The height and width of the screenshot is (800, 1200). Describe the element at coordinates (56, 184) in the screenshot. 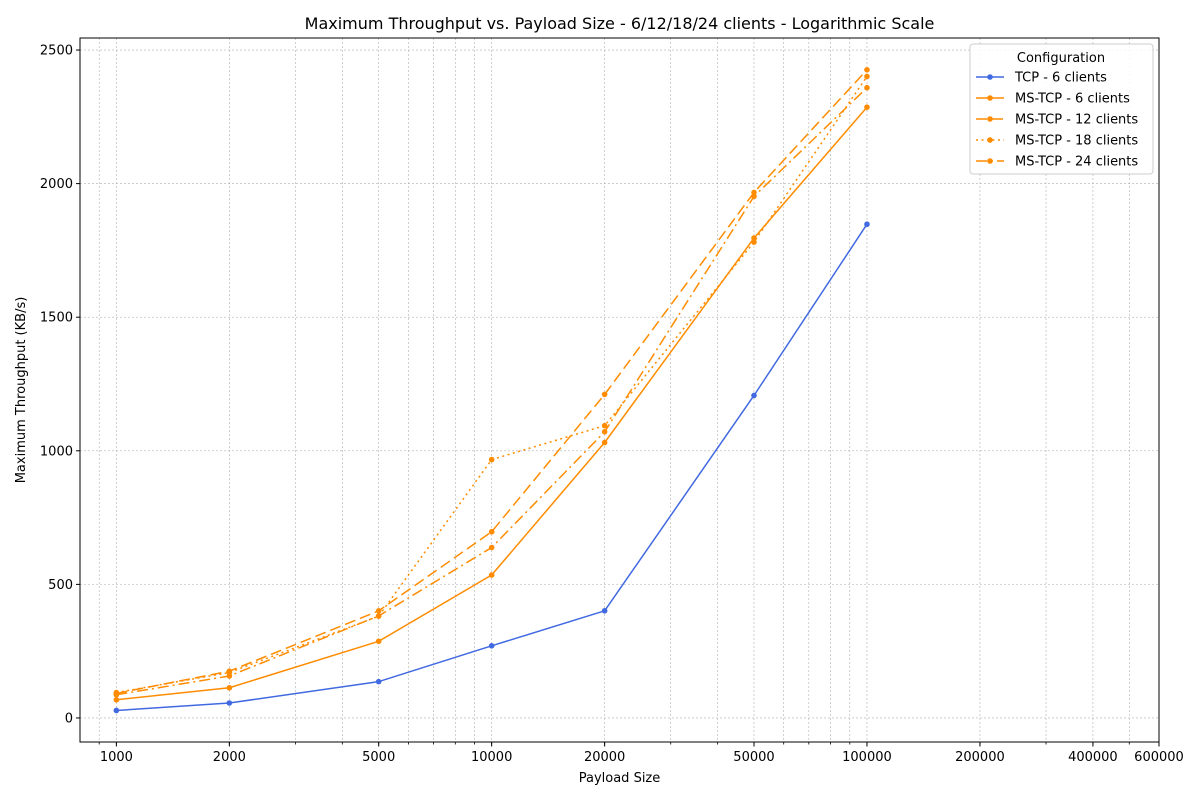

I see `y-tick-label: 2000` at that location.